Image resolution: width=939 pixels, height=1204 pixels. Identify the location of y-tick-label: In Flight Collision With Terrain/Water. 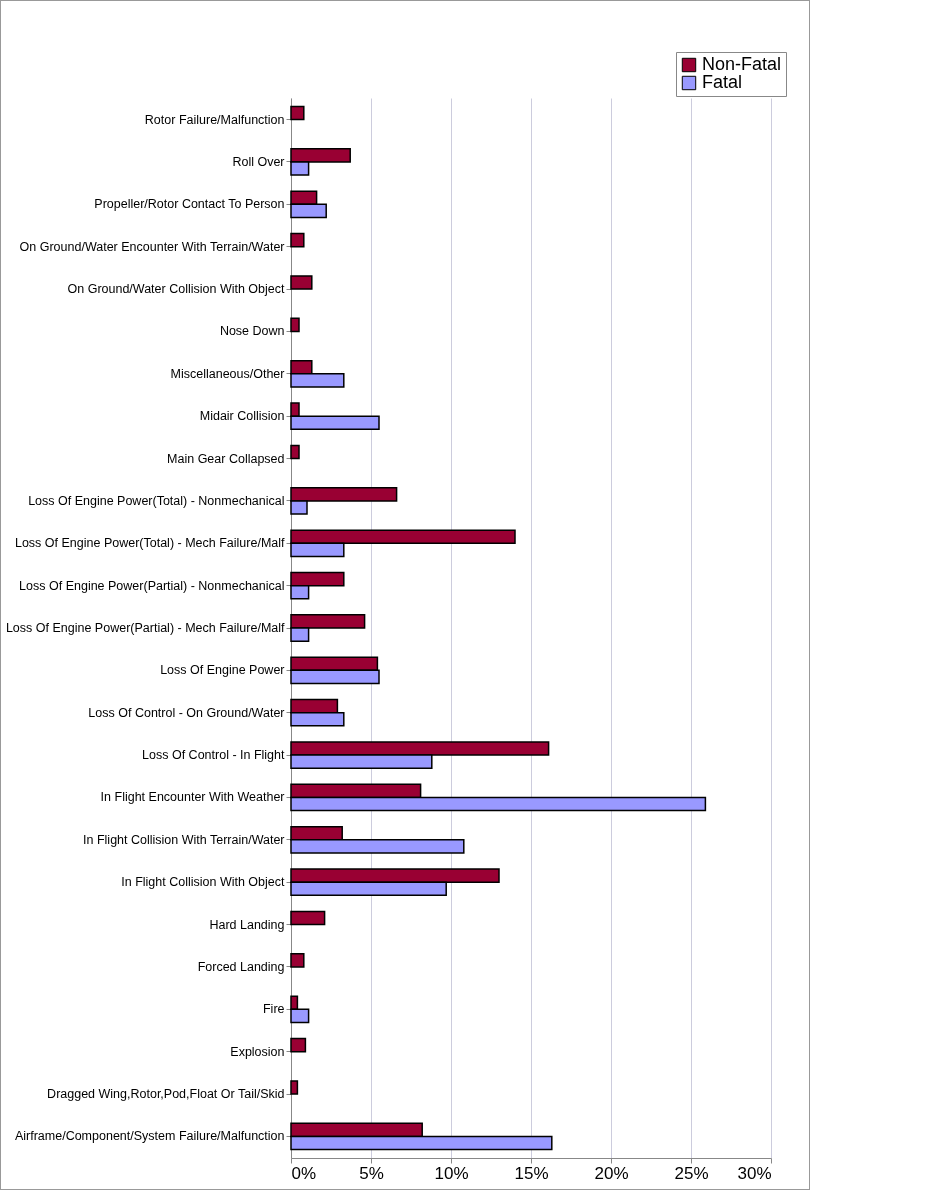
(184, 839).